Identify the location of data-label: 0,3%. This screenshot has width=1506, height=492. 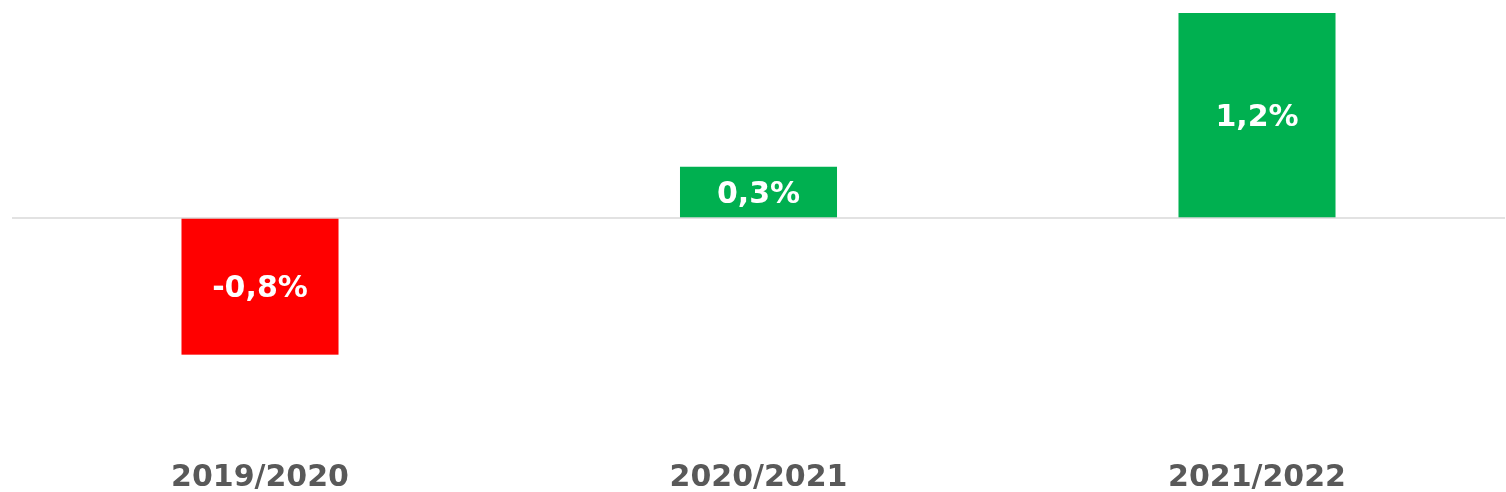
(758, 192).